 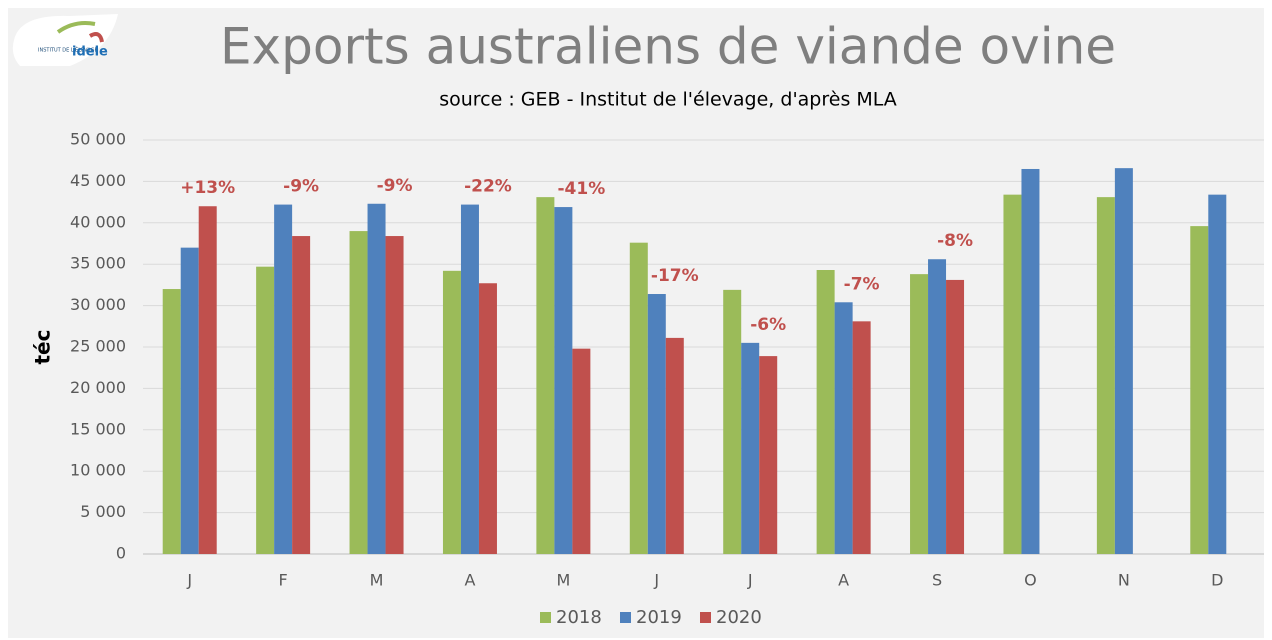 I want to click on x-tick-label: D, so click(x=1217, y=580).